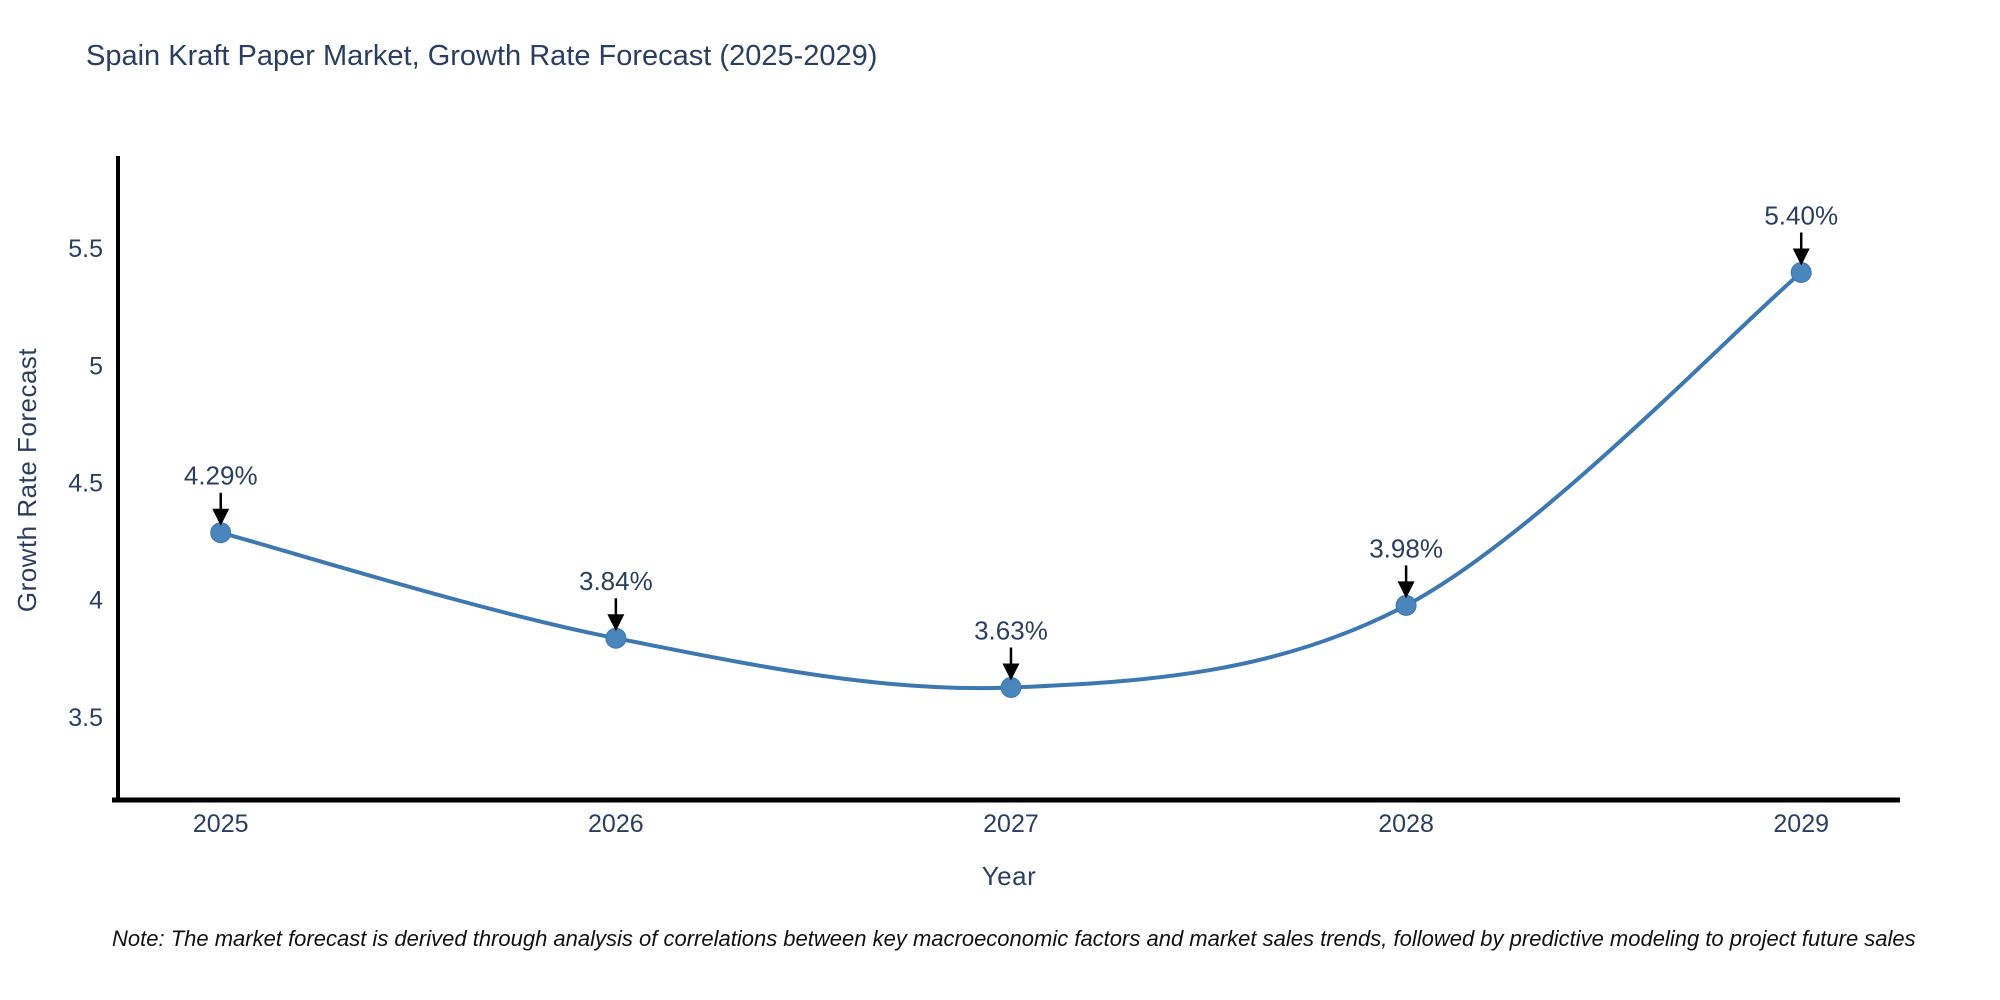  Describe the element at coordinates (85, 718) in the screenshot. I see `y-tick-label-3.5: 3.5` at that location.